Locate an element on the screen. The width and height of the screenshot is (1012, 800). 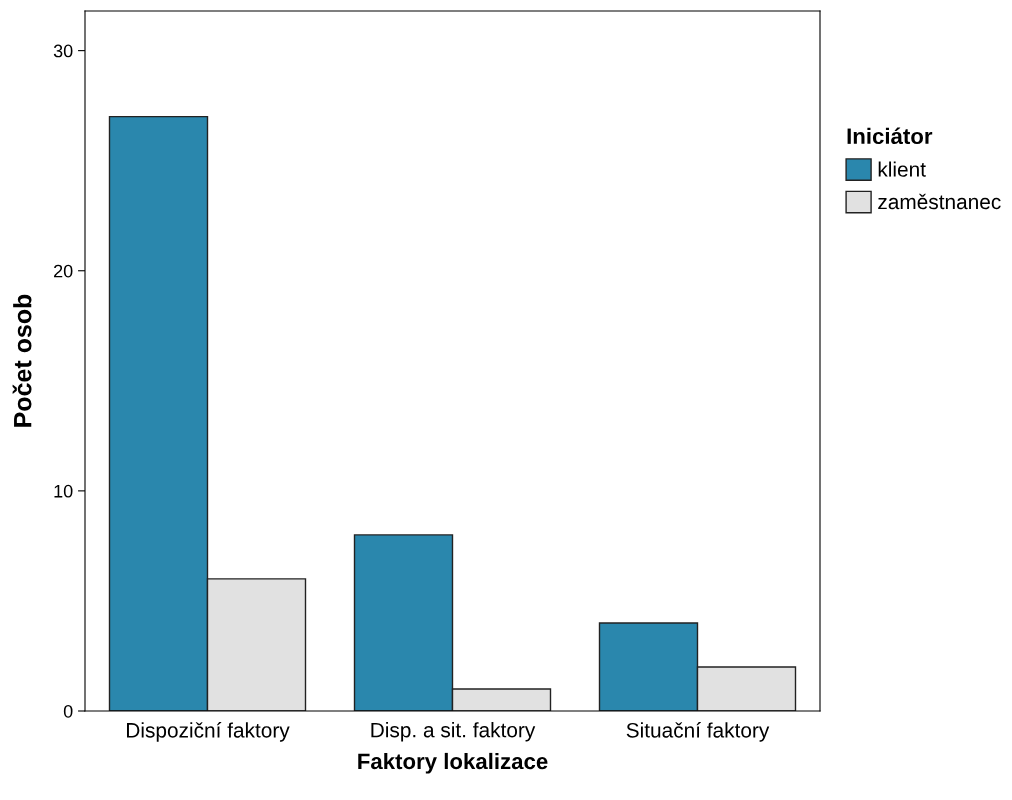
legend-label: klient is located at coordinates (902, 169).